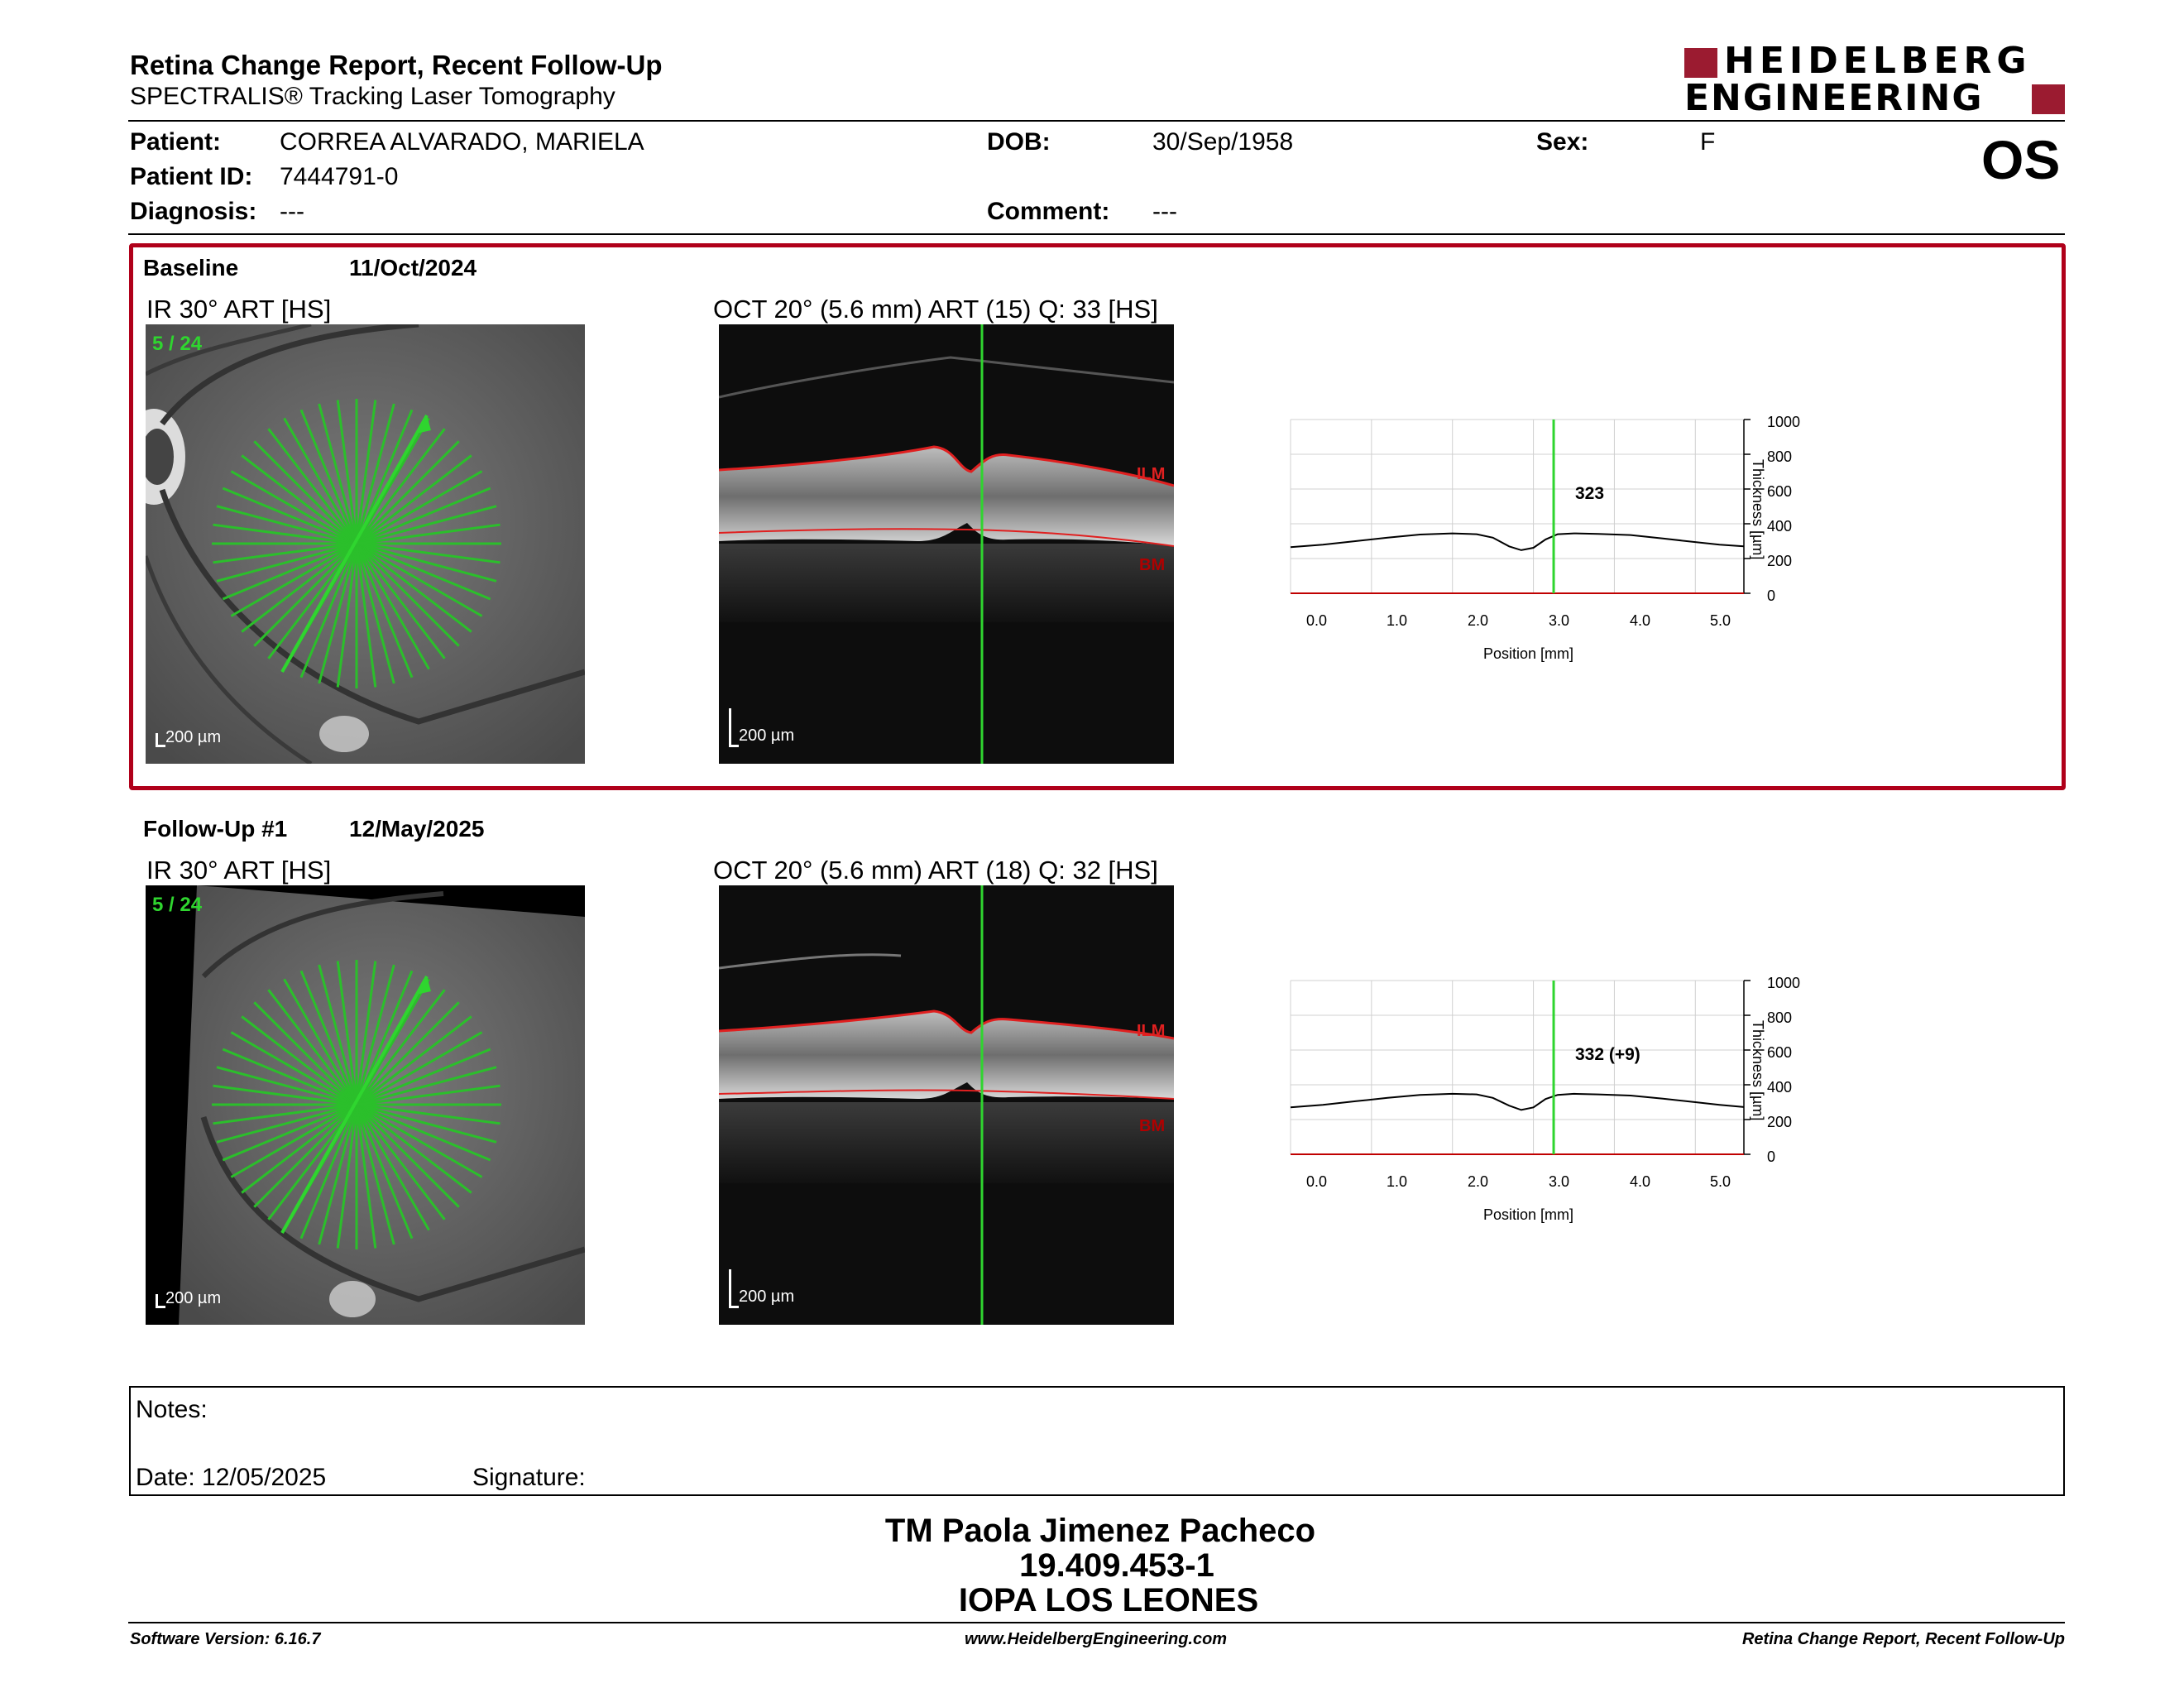 This screenshot has width=2184, height=1688. Describe the element at coordinates (1048, 211) in the screenshot. I see `comment-label: Comment:` at that location.